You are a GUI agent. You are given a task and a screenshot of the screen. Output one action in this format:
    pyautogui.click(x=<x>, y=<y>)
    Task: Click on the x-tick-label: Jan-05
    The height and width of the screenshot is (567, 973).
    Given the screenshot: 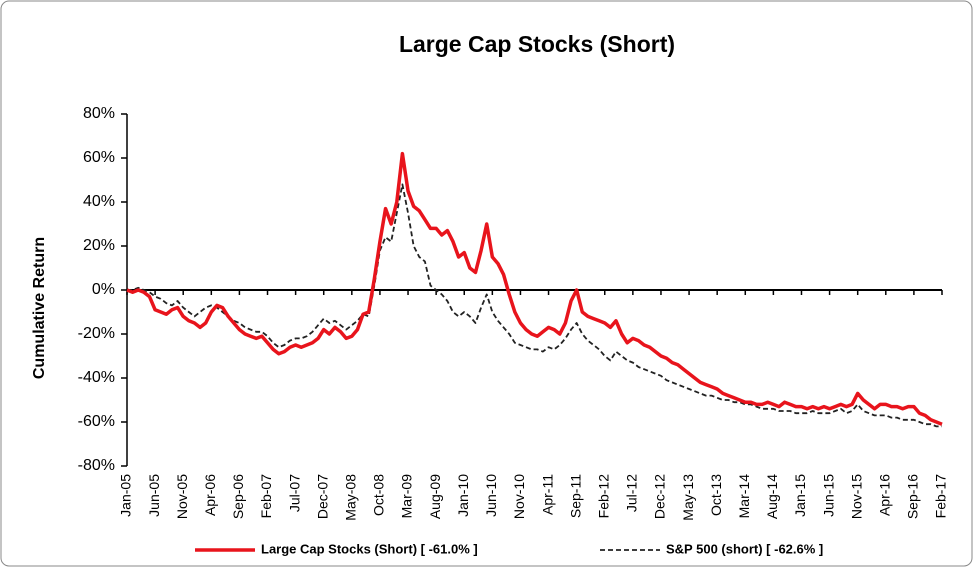 What is the action you would take?
    pyautogui.click(x=126, y=495)
    